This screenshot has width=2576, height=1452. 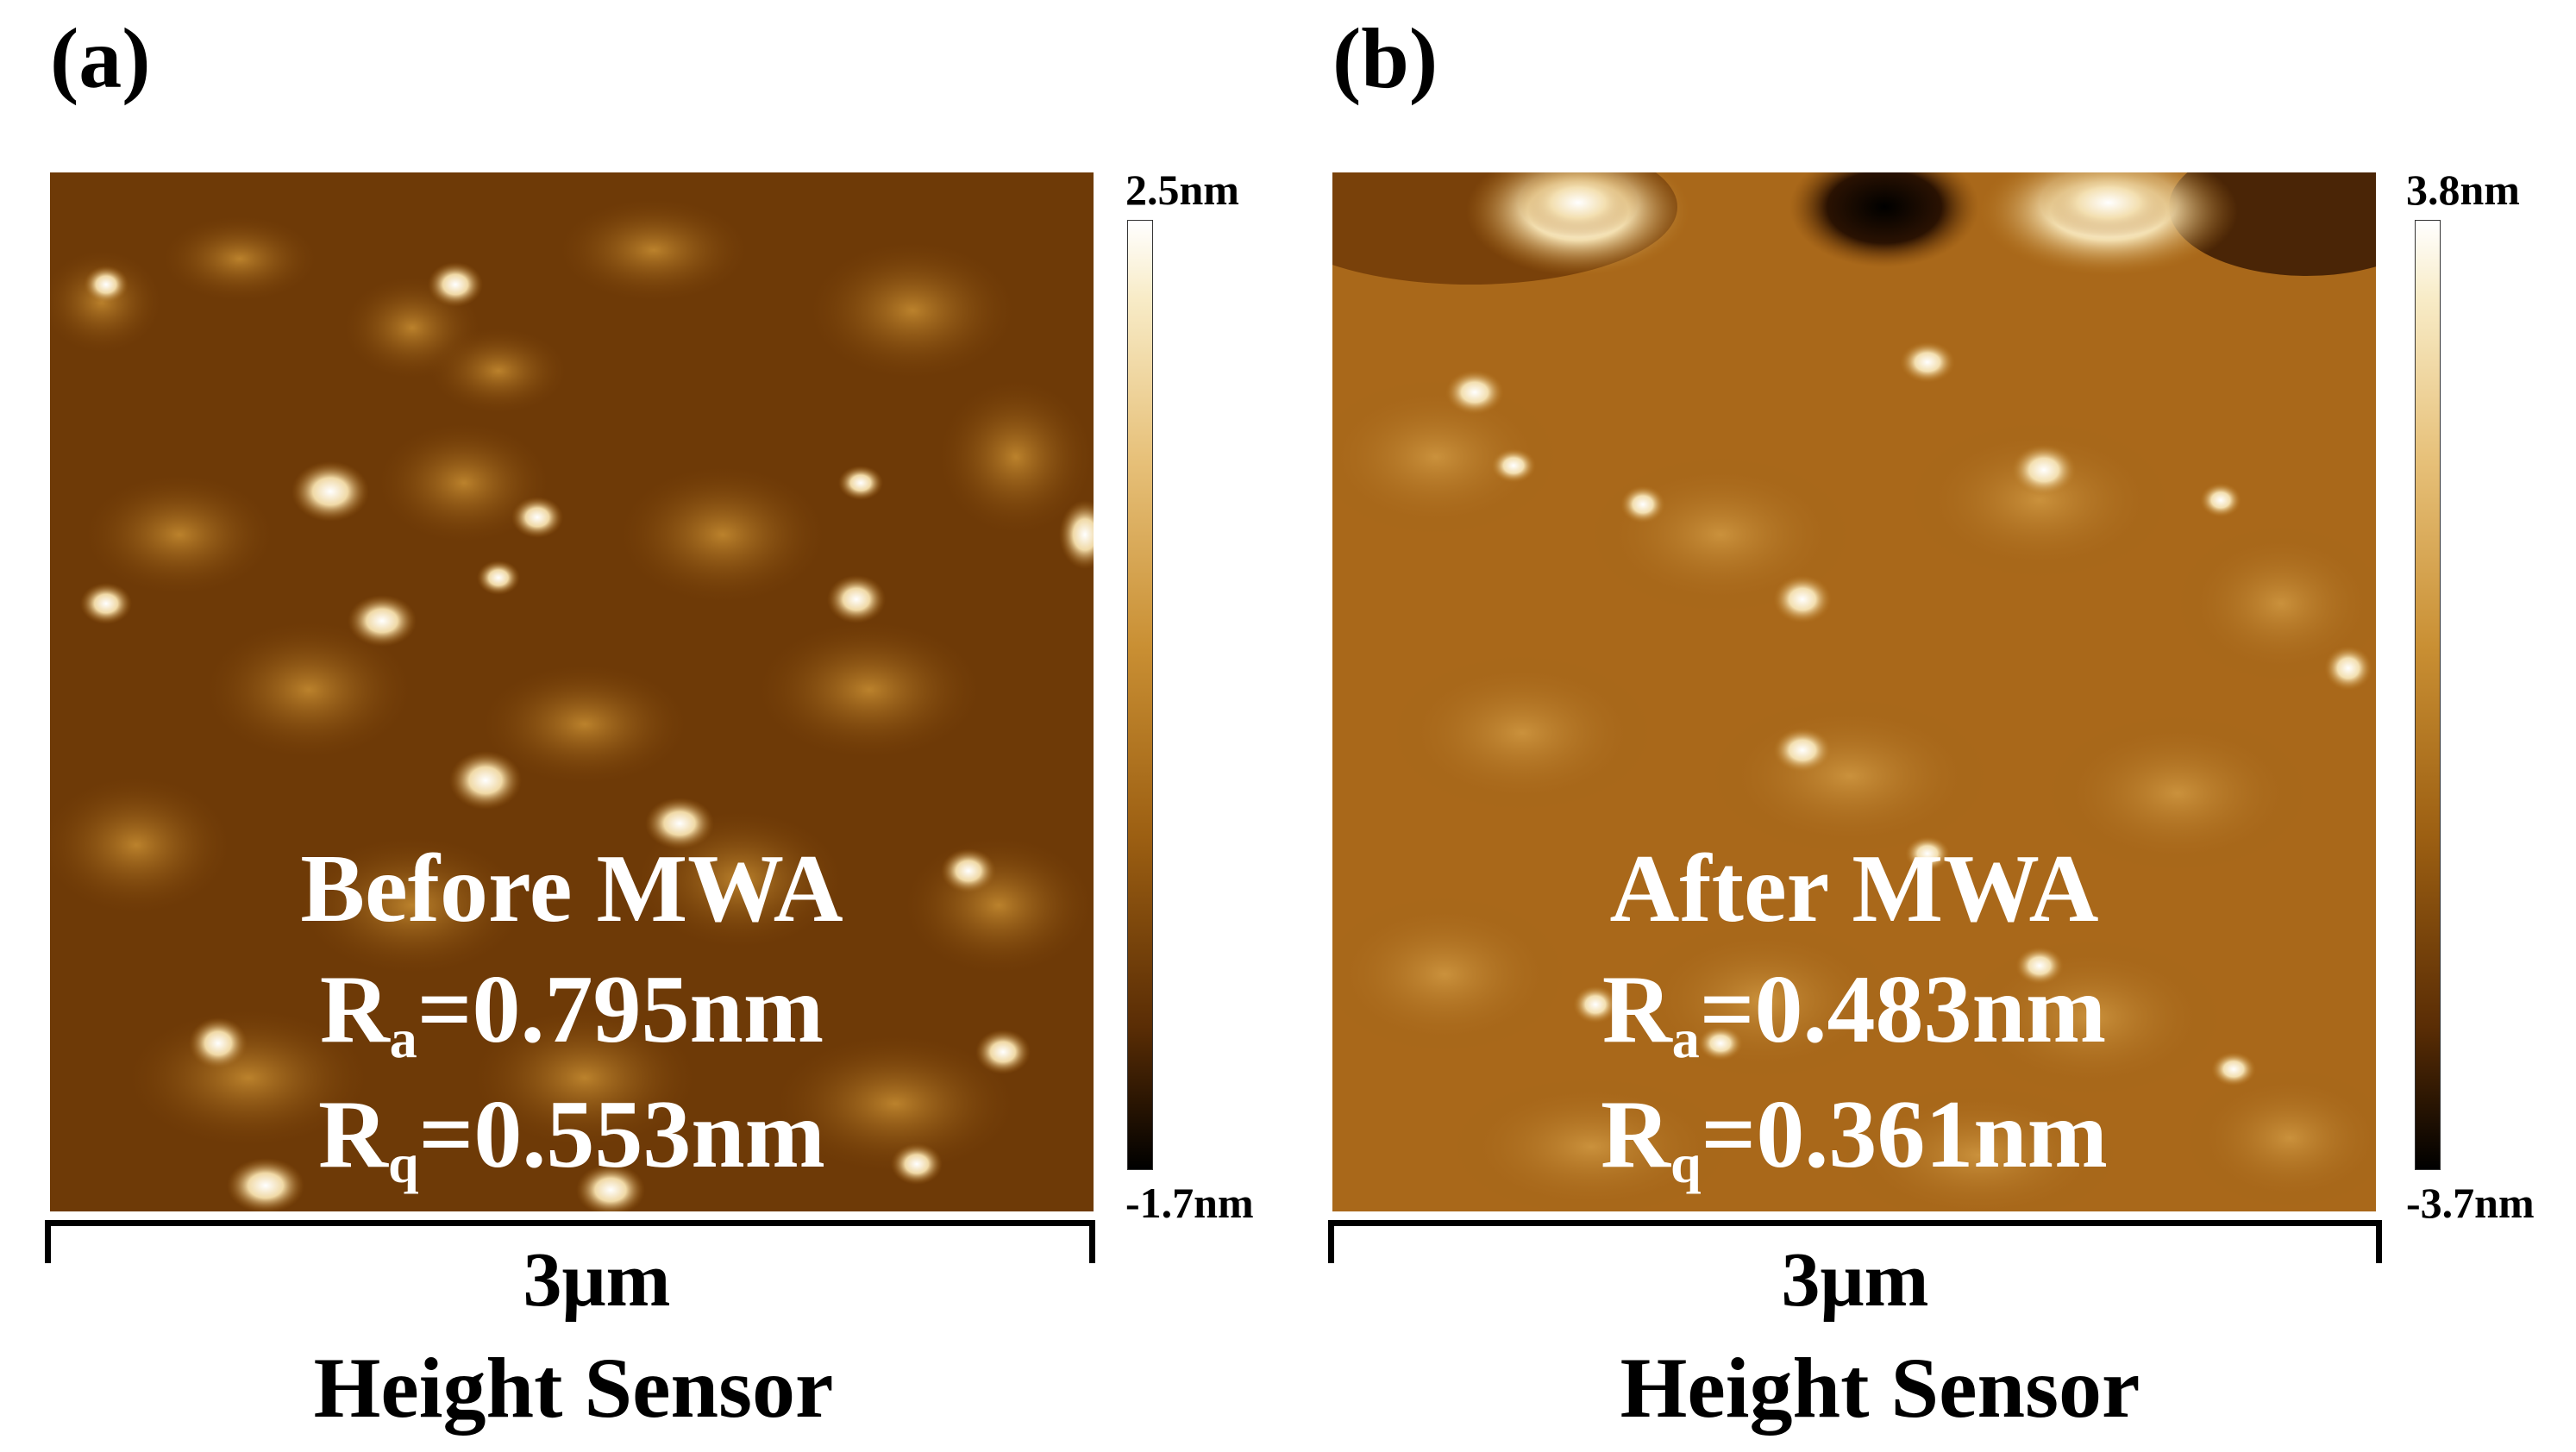 I want to click on panel-b-scalebar, so click(x=1855, y=1241).